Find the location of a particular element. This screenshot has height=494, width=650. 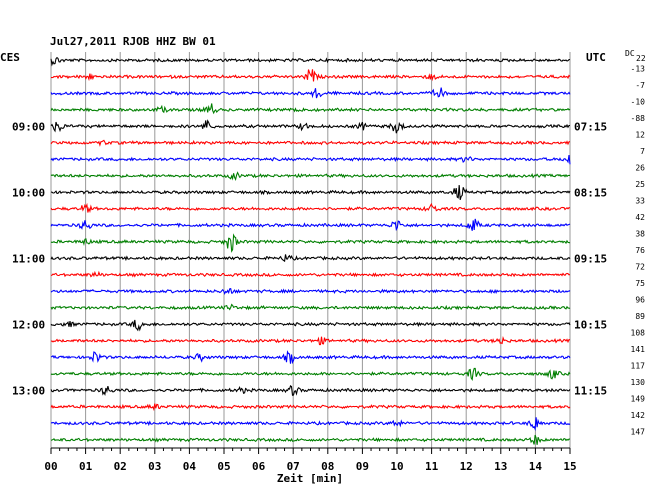

left-hour-label: 12:00 is located at coordinates (28, 324).